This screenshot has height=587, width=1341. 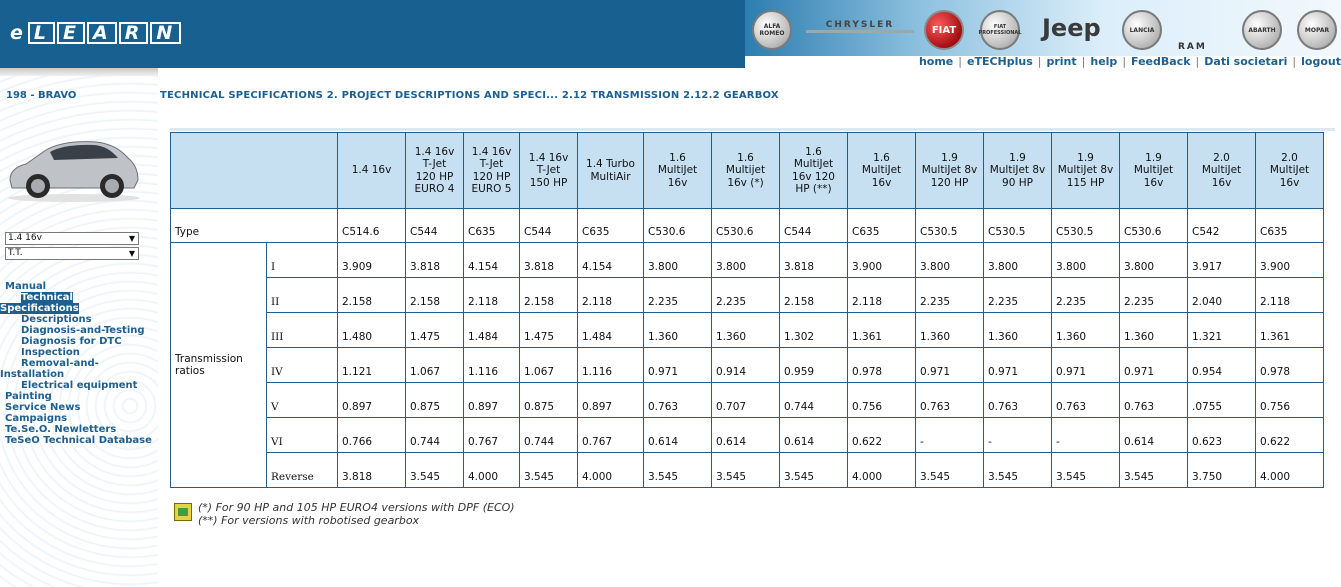 I want to click on note-icon, so click(x=183, y=512).